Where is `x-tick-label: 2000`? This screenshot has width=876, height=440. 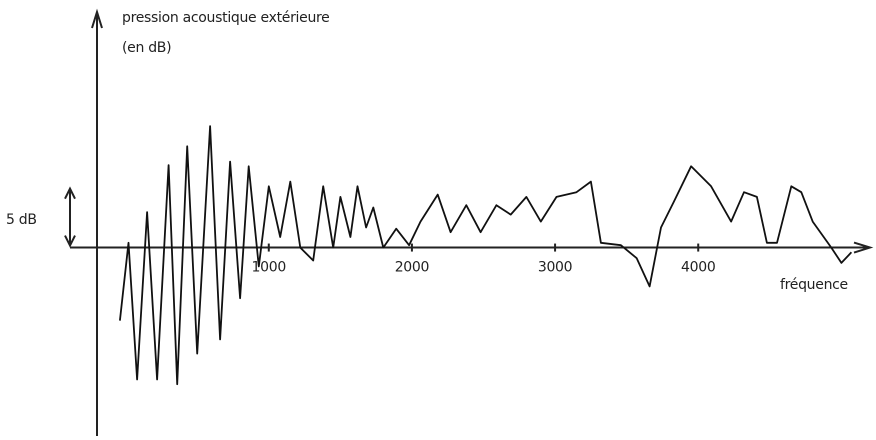
x-tick-label: 2000 is located at coordinates (412, 268).